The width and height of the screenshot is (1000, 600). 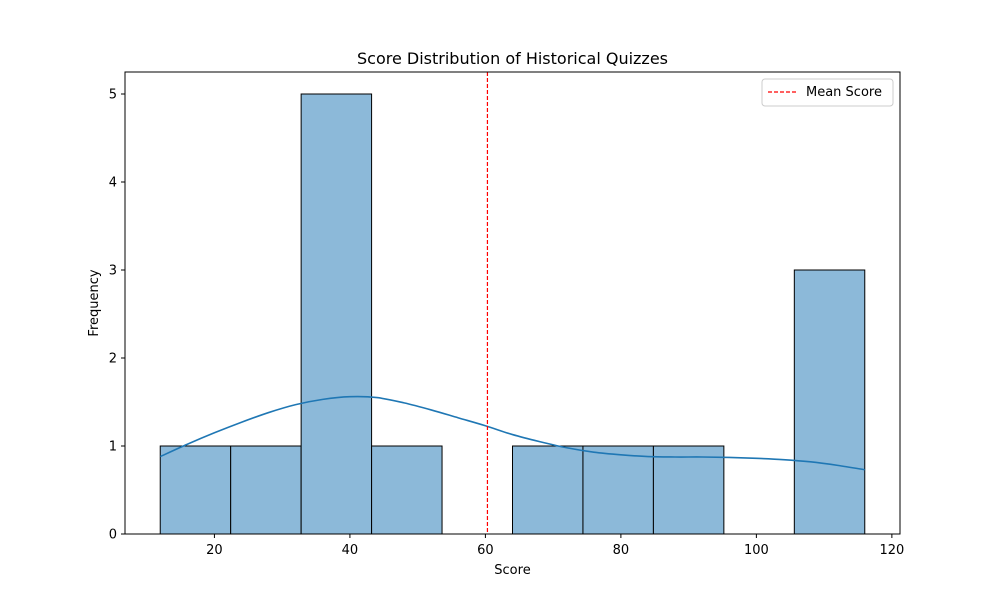 I want to click on y-tick-label: 5, so click(x=113, y=95).